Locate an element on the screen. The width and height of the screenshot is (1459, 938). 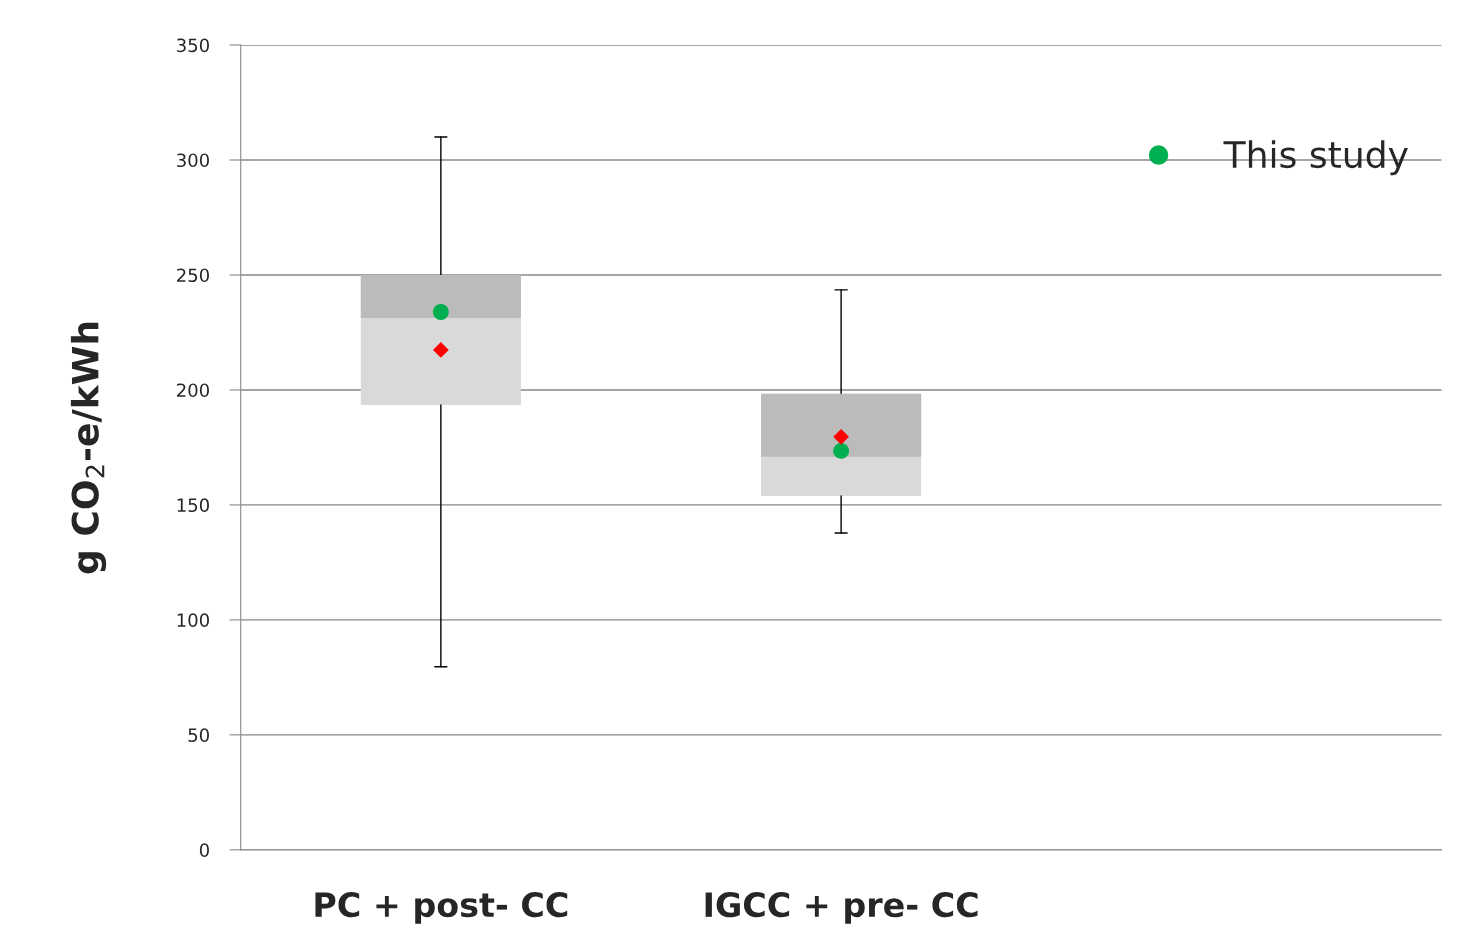
y-tick-label: 50 is located at coordinates (198, 735).